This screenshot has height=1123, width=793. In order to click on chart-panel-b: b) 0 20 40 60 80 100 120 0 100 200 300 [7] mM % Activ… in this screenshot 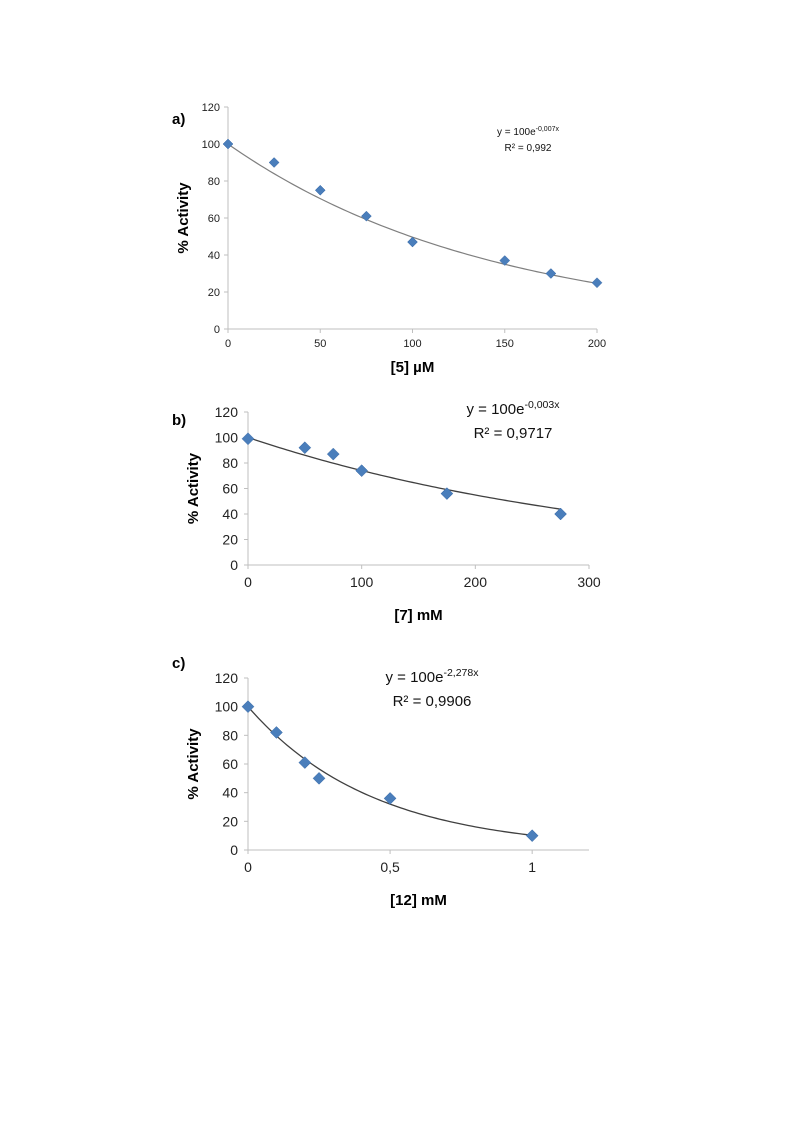, I will do `click(386, 511)`.